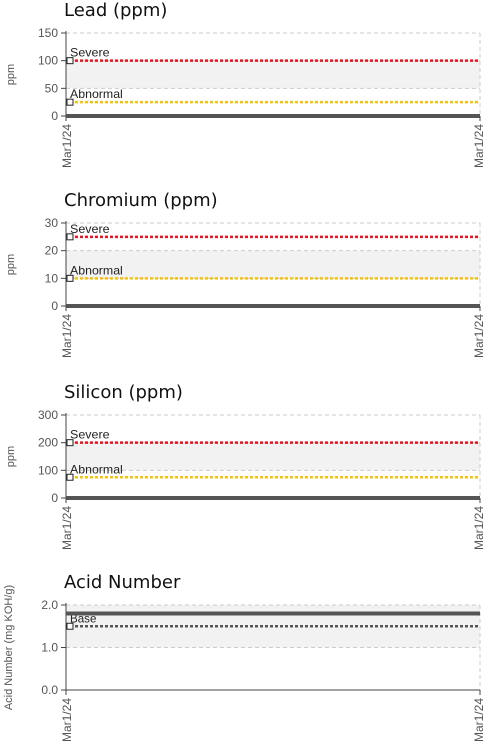  What do you see at coordinates (48, 443) in the screenshot?
I see `y-tick-label: 200` at bounding box center [48, 443].